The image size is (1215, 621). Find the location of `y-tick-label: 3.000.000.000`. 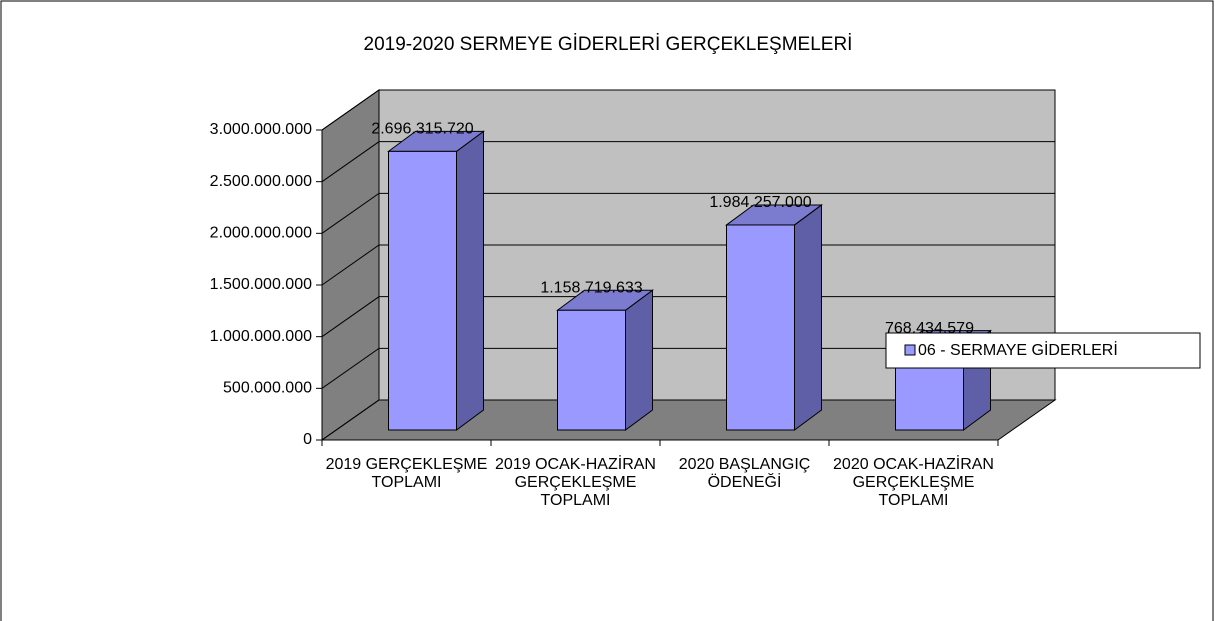

y-tick-label: 3.000.000.000 is located at coordinates (261, 129).